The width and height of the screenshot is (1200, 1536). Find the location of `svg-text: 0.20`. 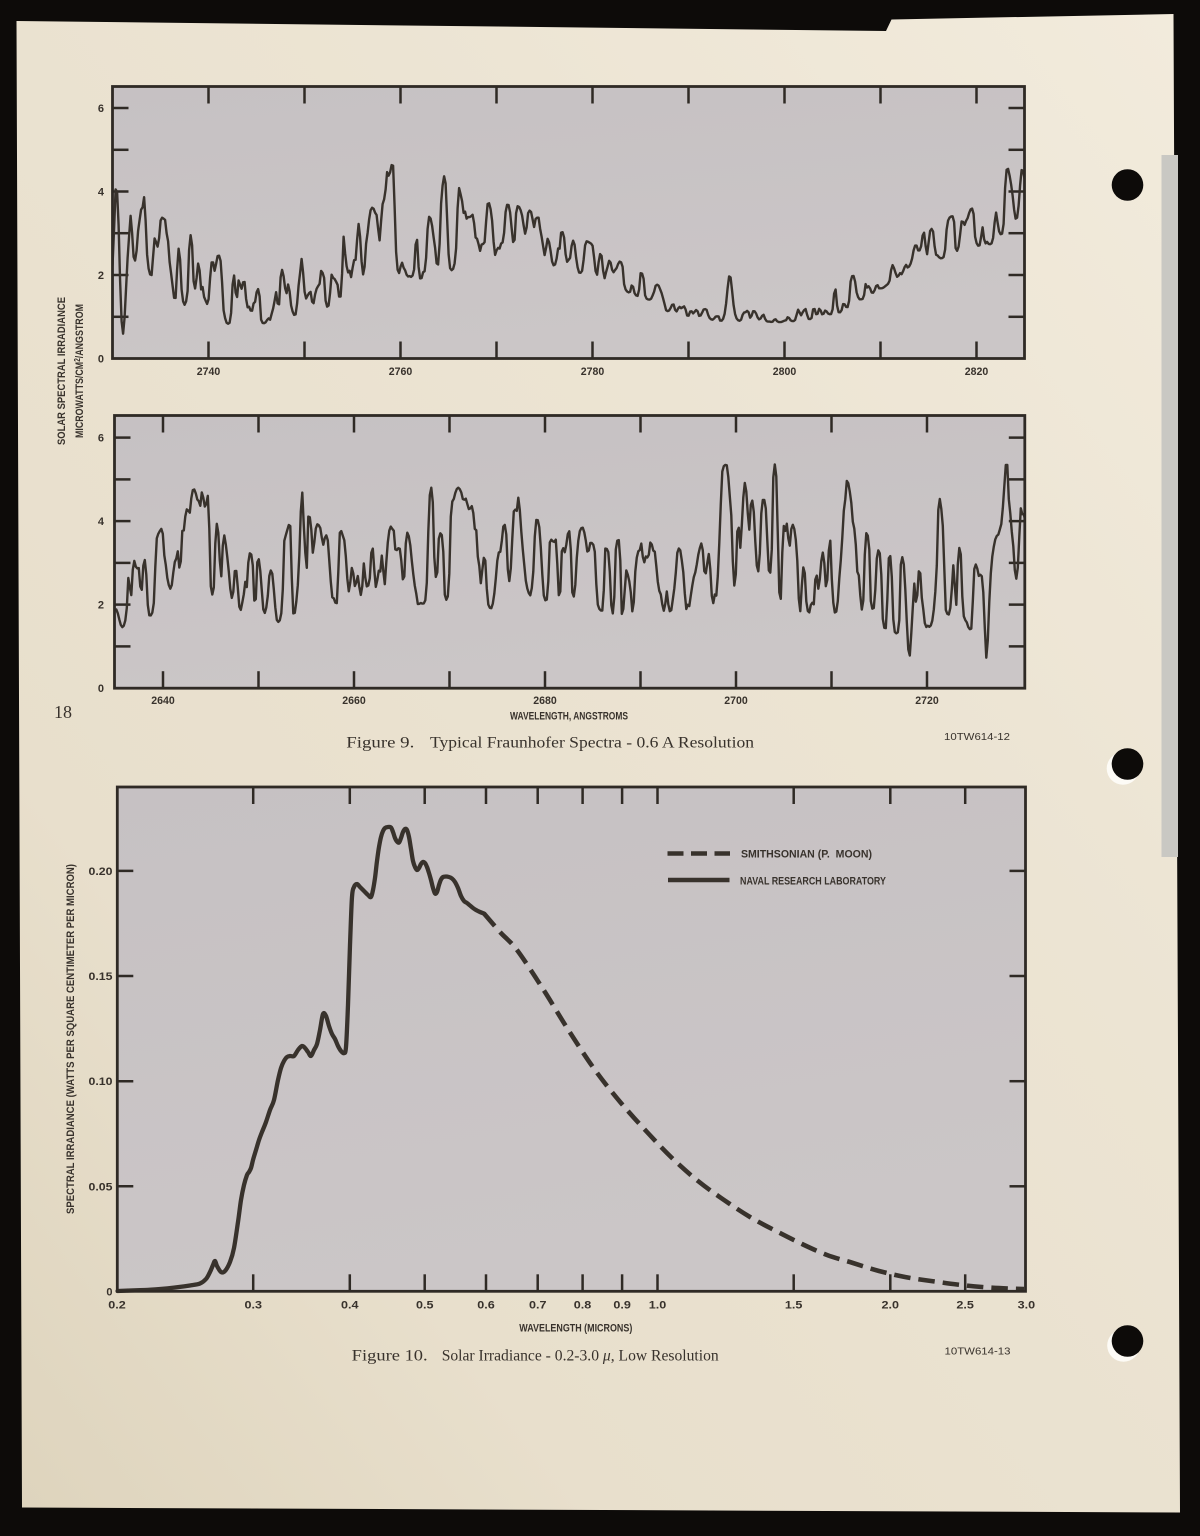

svg-text: 0.20 is located at coordinates (101, 872).